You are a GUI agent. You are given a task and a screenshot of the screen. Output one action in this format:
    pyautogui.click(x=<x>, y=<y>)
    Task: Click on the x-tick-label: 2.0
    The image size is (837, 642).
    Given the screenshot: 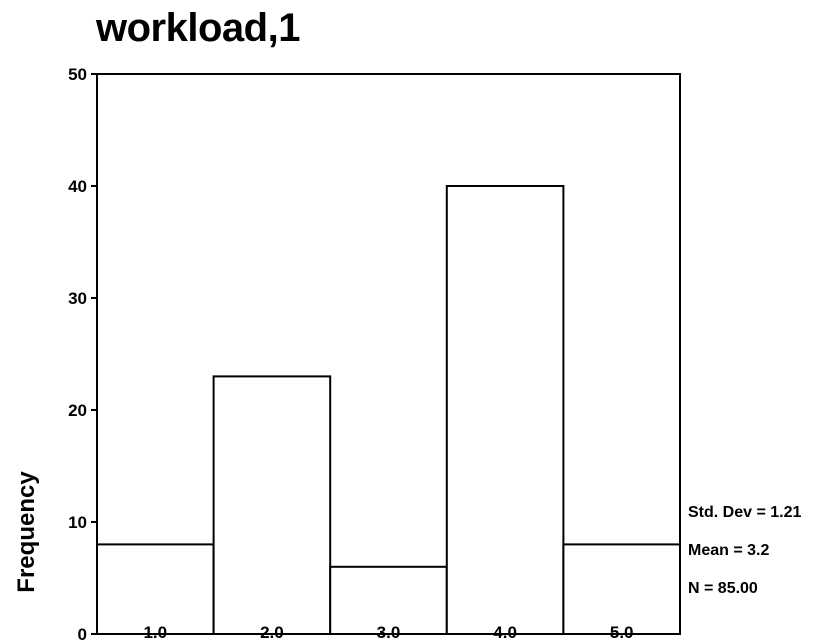 What is the action you would take?
    pyautogui.click(x=272, y=632)
    